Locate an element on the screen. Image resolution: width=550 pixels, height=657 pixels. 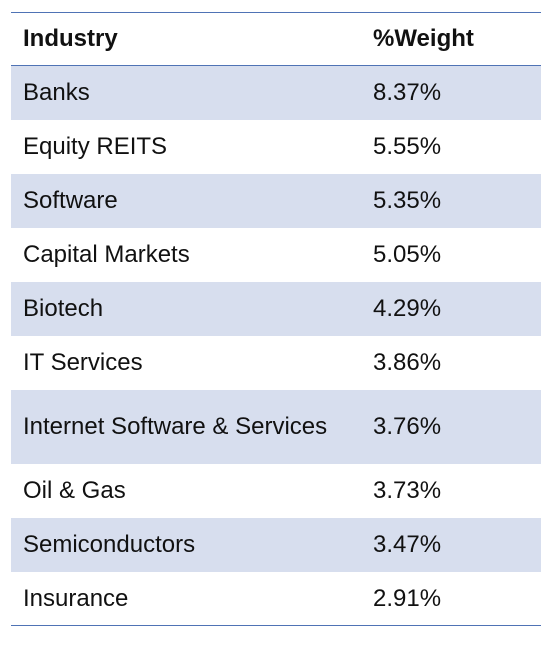
table-header: Industry %Weight is located at coordinates (276, 39).